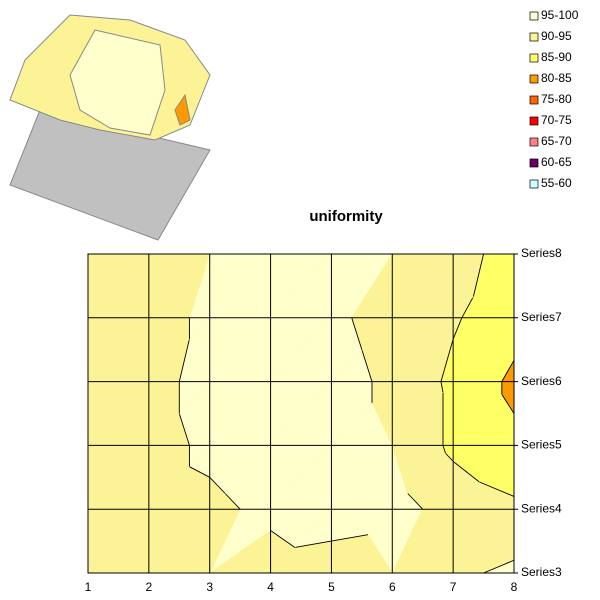 This screenshot has height=600, width=600. Describe the element at coordinates (541, 253) in the screenshot. I see `y-tick-label: Series8` at that location.